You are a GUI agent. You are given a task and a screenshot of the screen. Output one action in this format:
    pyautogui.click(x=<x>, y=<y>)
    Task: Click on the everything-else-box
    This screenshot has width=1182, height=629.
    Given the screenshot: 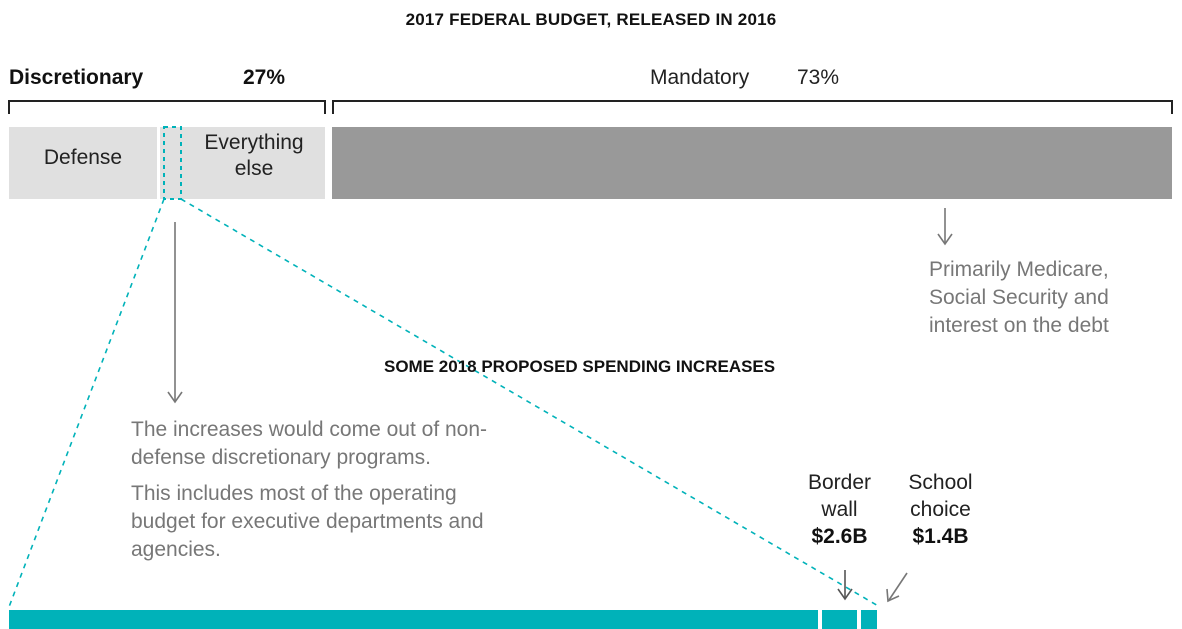 What is the action you would take?
    pyautogui.click(x=242, y=163)
    